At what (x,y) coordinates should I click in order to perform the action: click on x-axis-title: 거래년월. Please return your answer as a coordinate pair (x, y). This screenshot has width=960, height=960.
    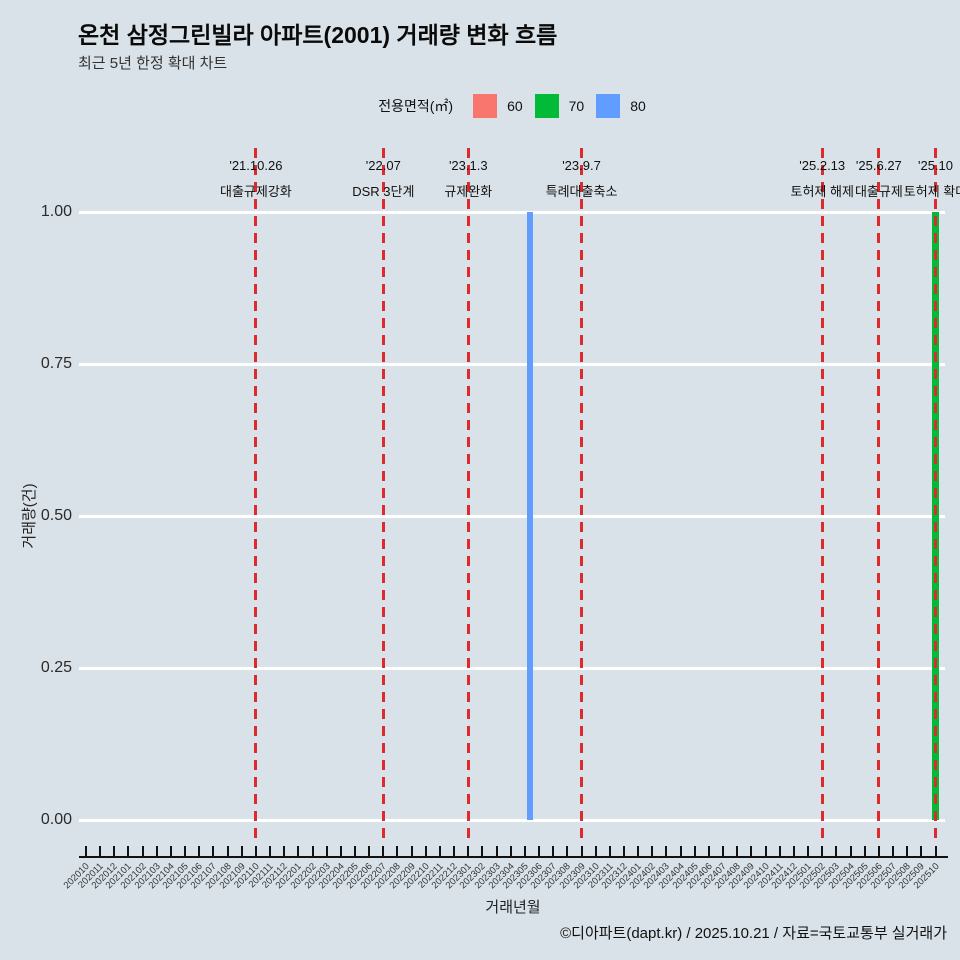
    Looking at the image, I should click on (513, 907).